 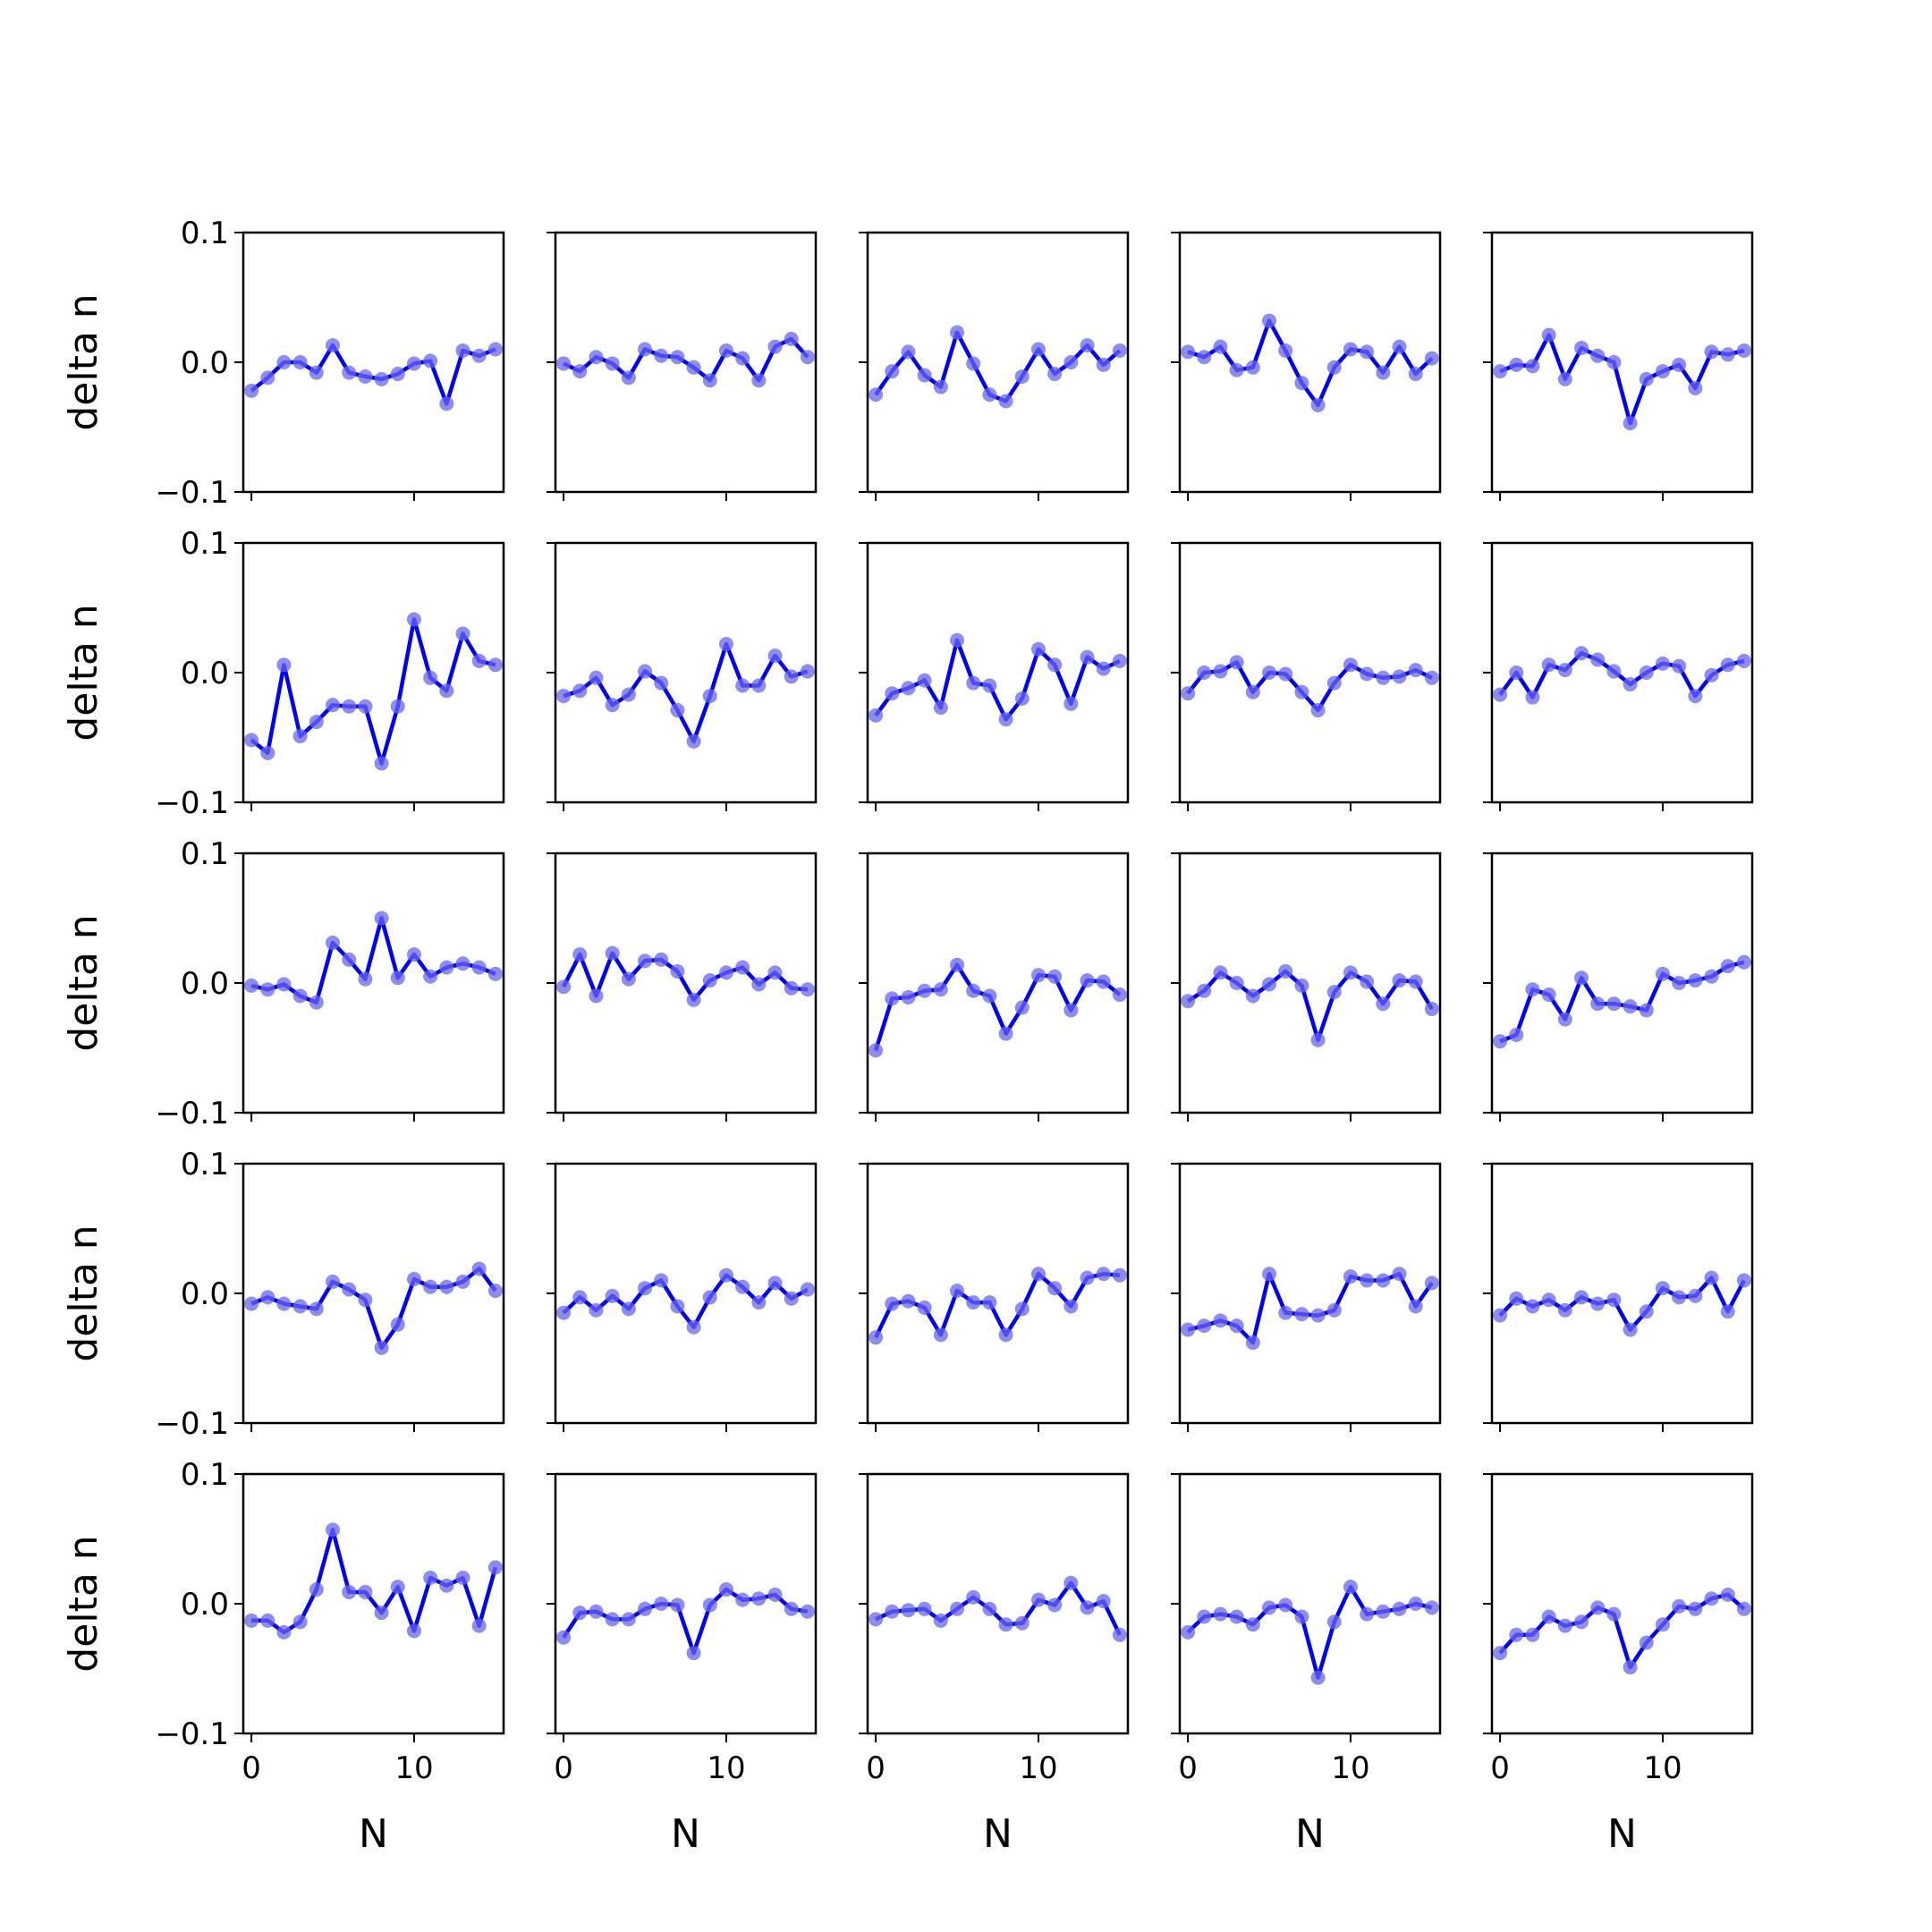 I want to click on subplot-r1-c4, so click(x=1306, y=366).